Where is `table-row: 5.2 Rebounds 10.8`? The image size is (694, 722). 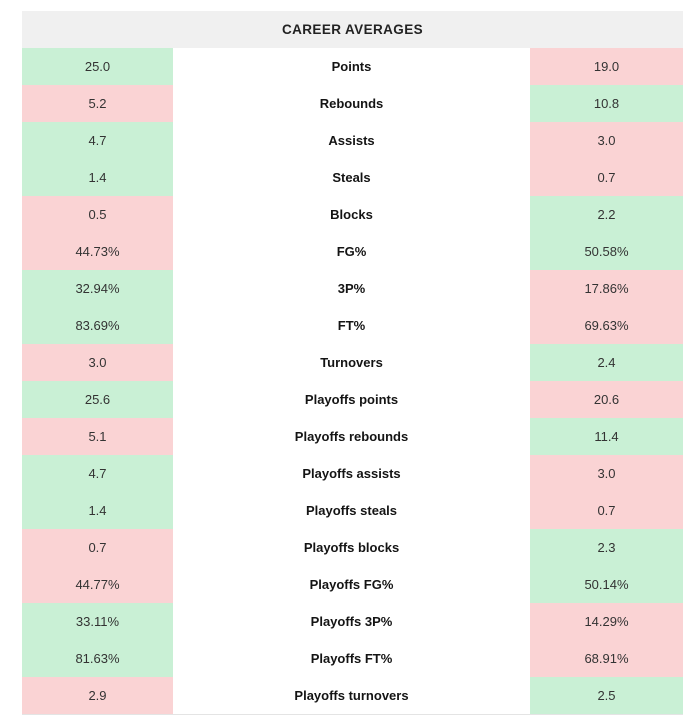
table-row: 5.2 Rebounds 10.8 is located at coordinates (352, 103).